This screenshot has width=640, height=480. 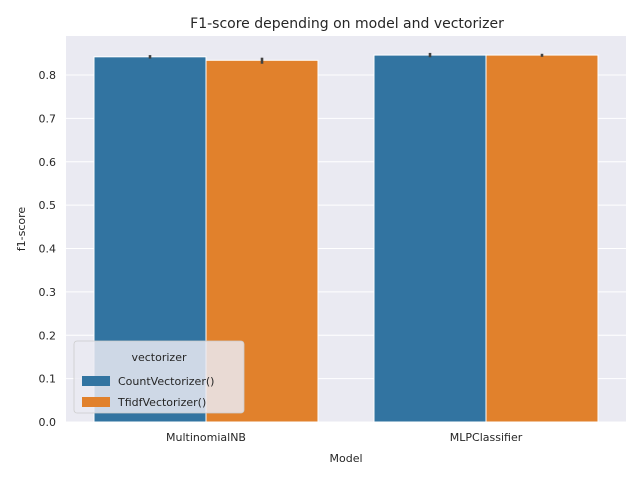 What do you see at coordinates (206, 437) in the screenshot?
I see `x-tick-label: MultinomialNB` at bounding box center [206, 437].